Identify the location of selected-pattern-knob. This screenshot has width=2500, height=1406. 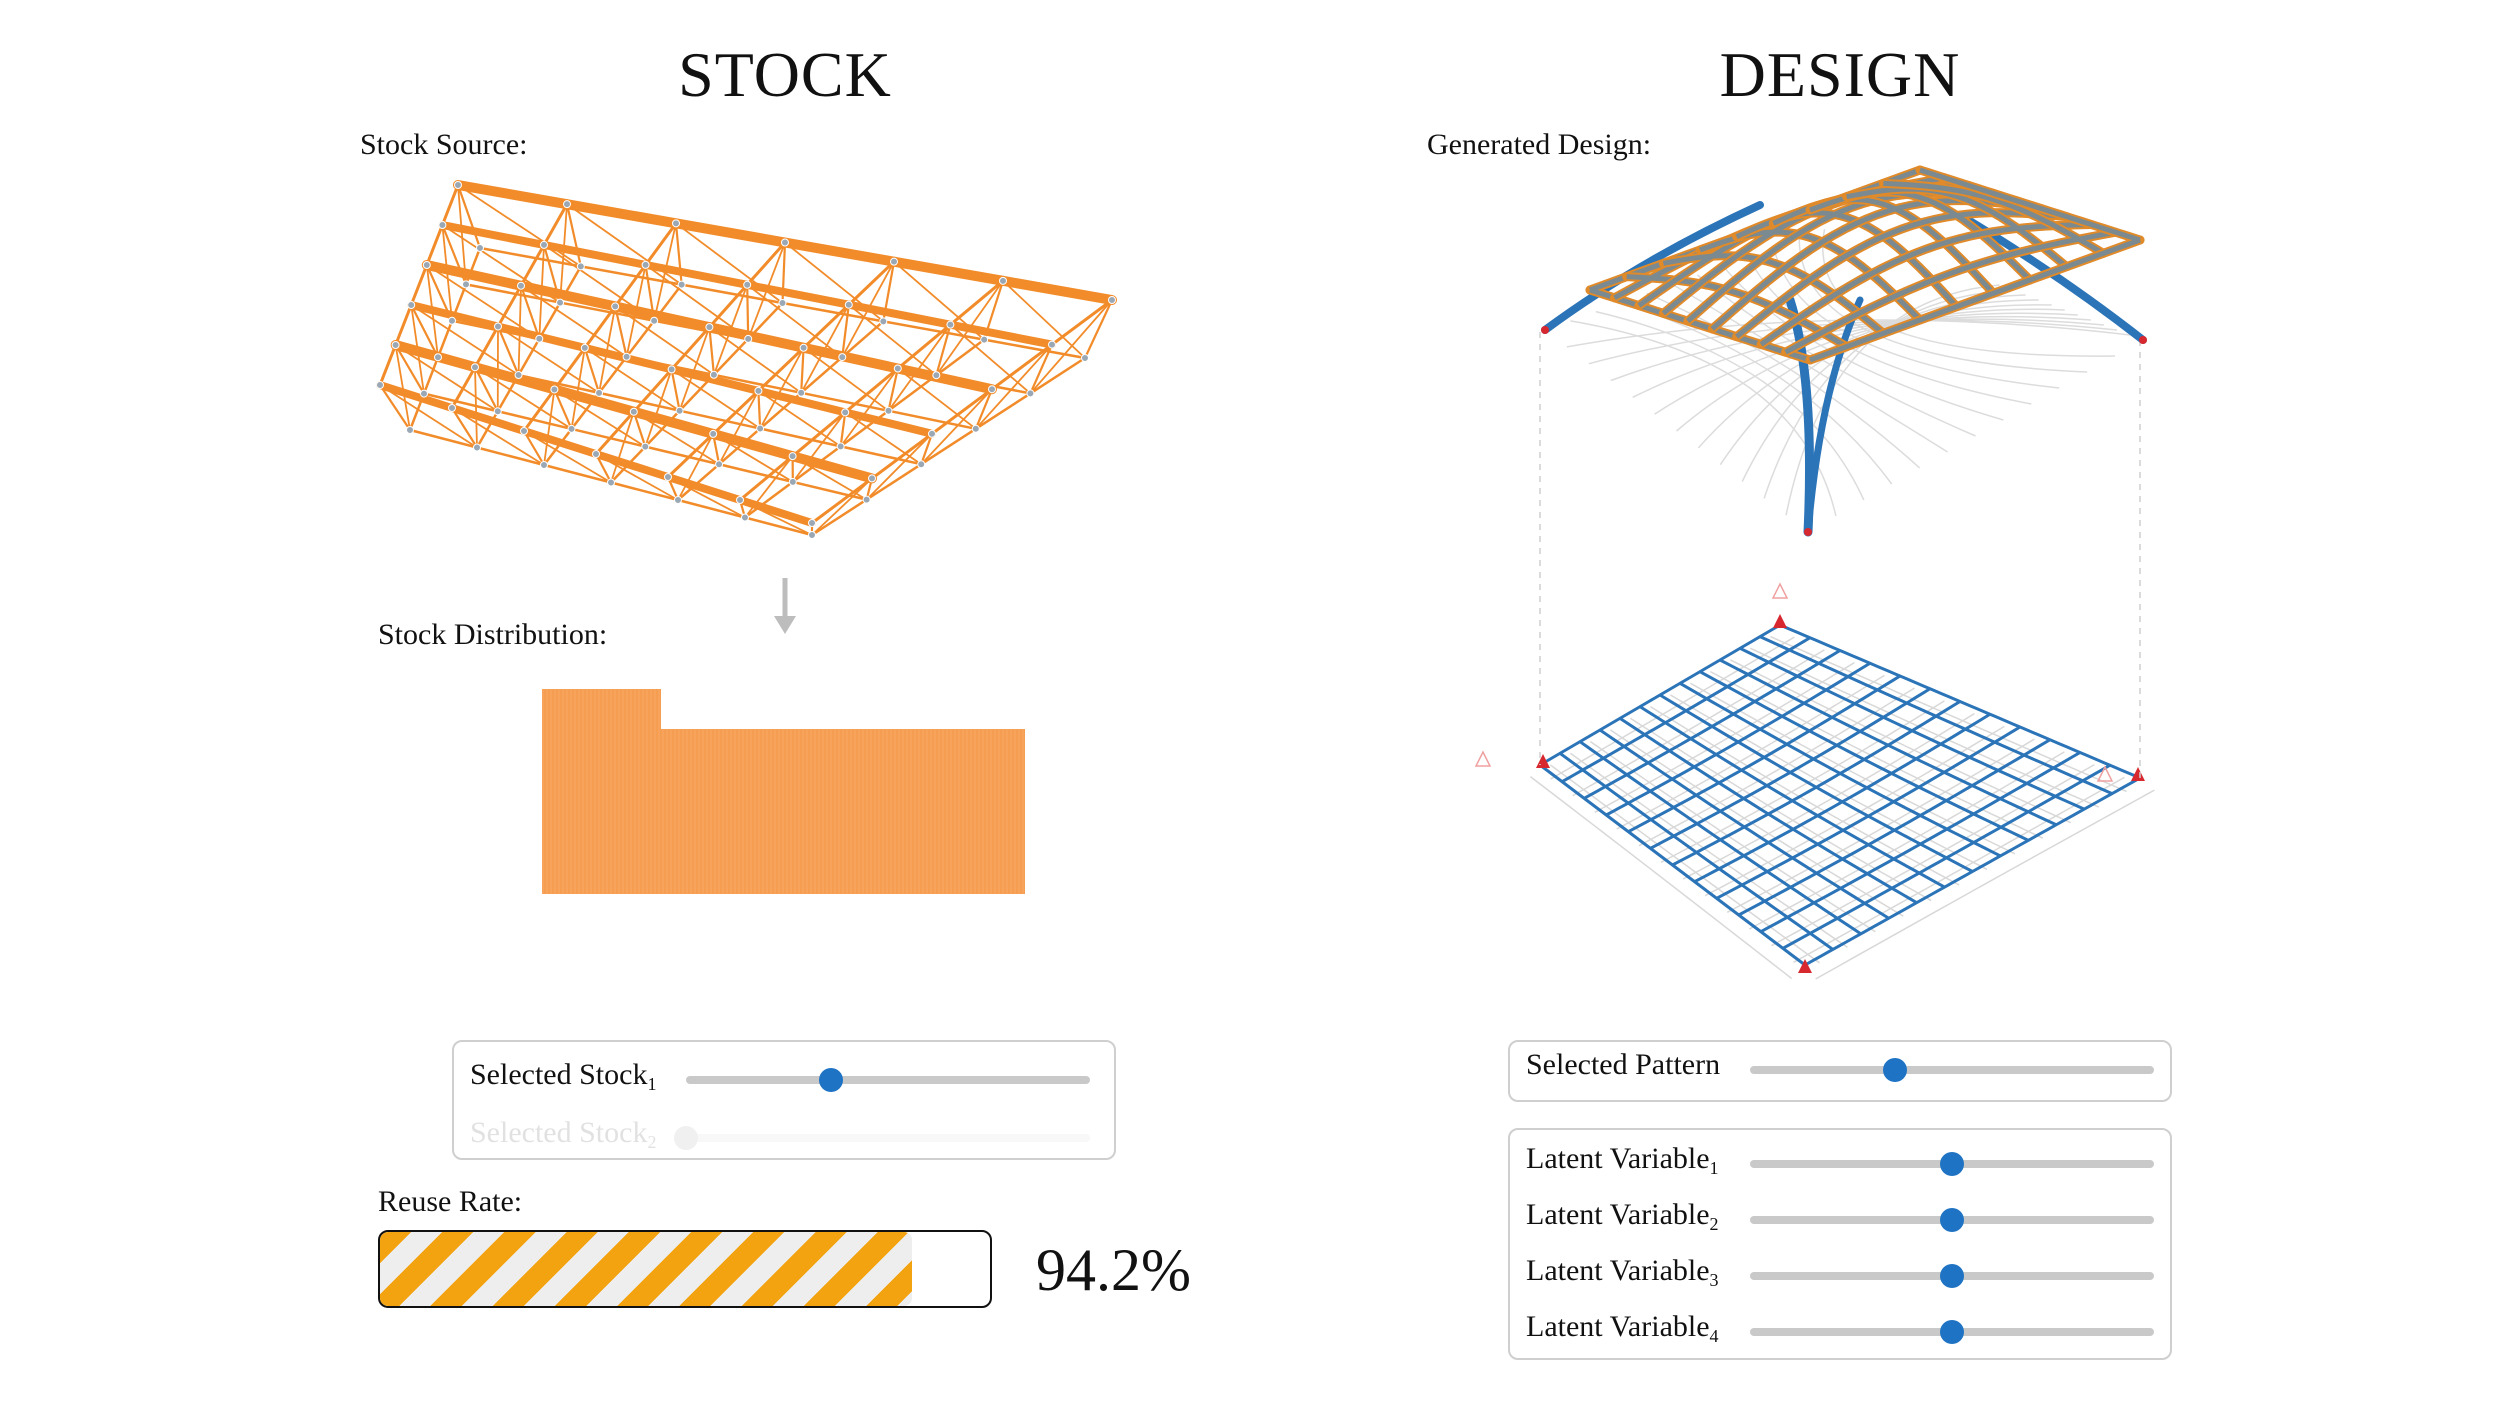
(1895, 1070).